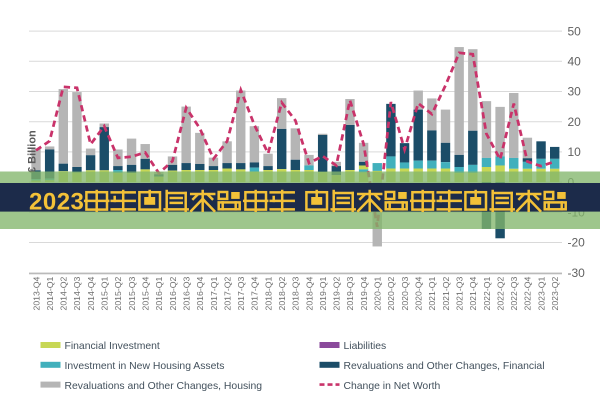 The image size is (600, 405). I want to click on svg-text: 2014-Q3, so click(77, 294).